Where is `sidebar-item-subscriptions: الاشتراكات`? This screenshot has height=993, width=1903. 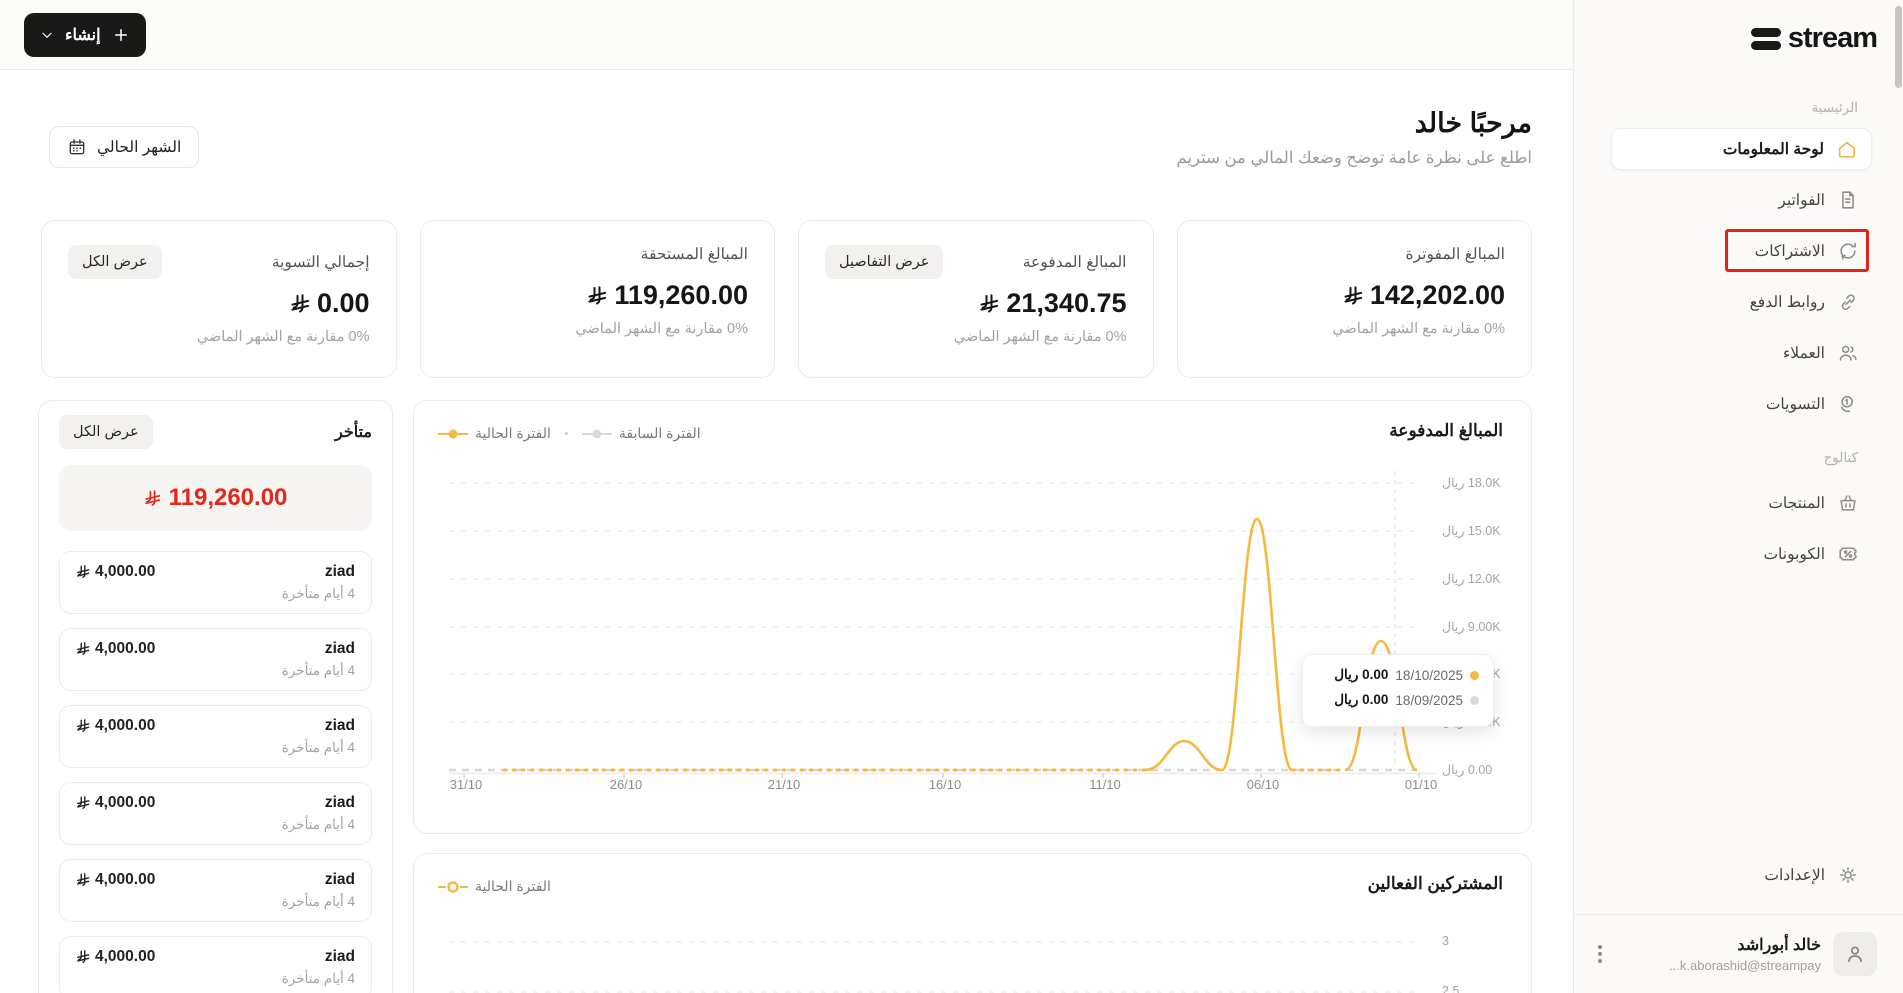 sidebar-item-subscriptions: الاشتراكات is located at coordinates (1741, 250).